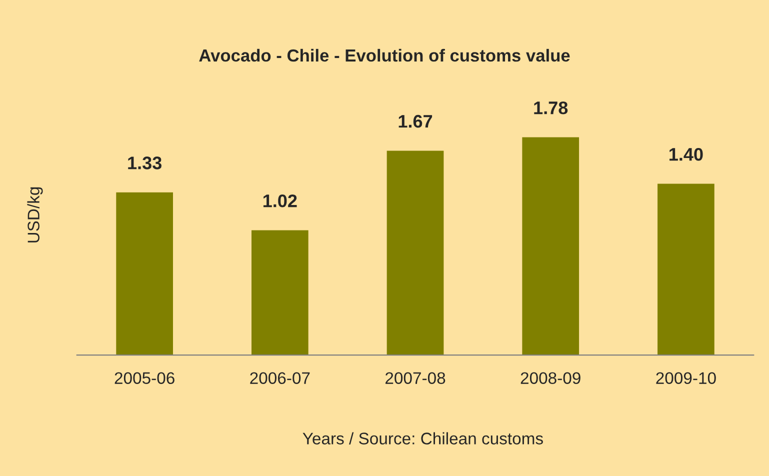 The width and height of the screenshot is (769, 476). Describe the element at coordinates (384, 55) in the screenshot. I see `chart-title: Avocado - Chile - Evolution of customs value` at that location.